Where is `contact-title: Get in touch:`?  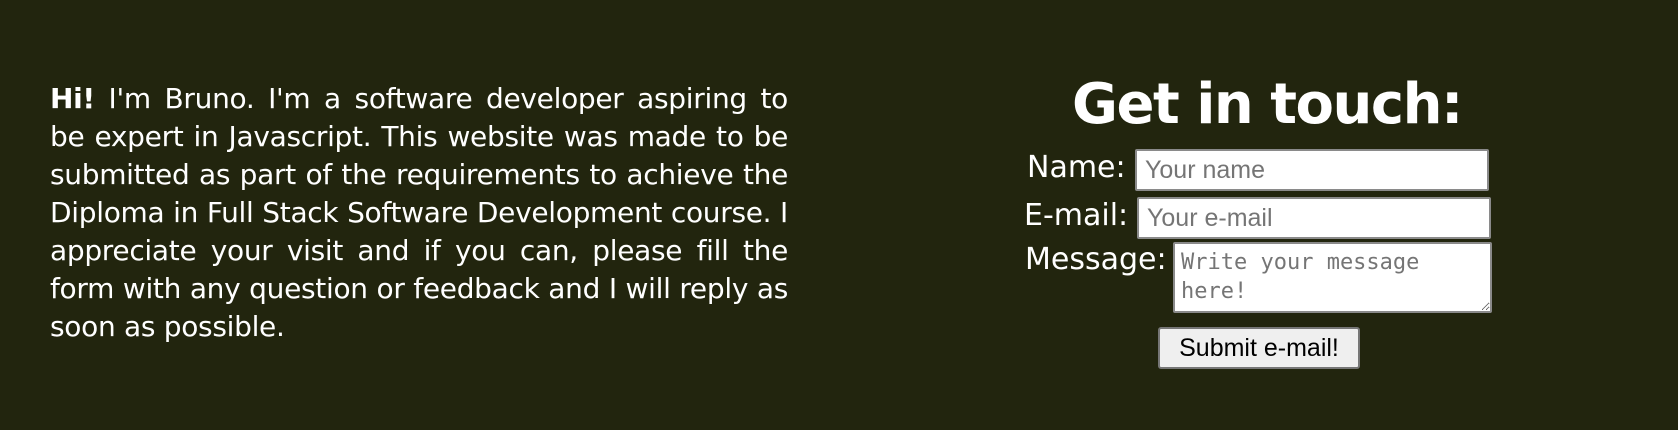
contact-title: Get in touch: is located at coordinates (1267, 104).